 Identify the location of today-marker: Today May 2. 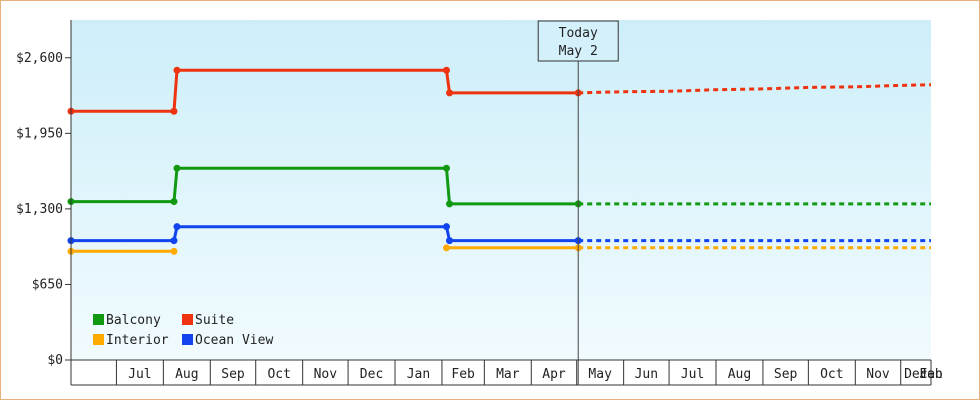
(578, 202).